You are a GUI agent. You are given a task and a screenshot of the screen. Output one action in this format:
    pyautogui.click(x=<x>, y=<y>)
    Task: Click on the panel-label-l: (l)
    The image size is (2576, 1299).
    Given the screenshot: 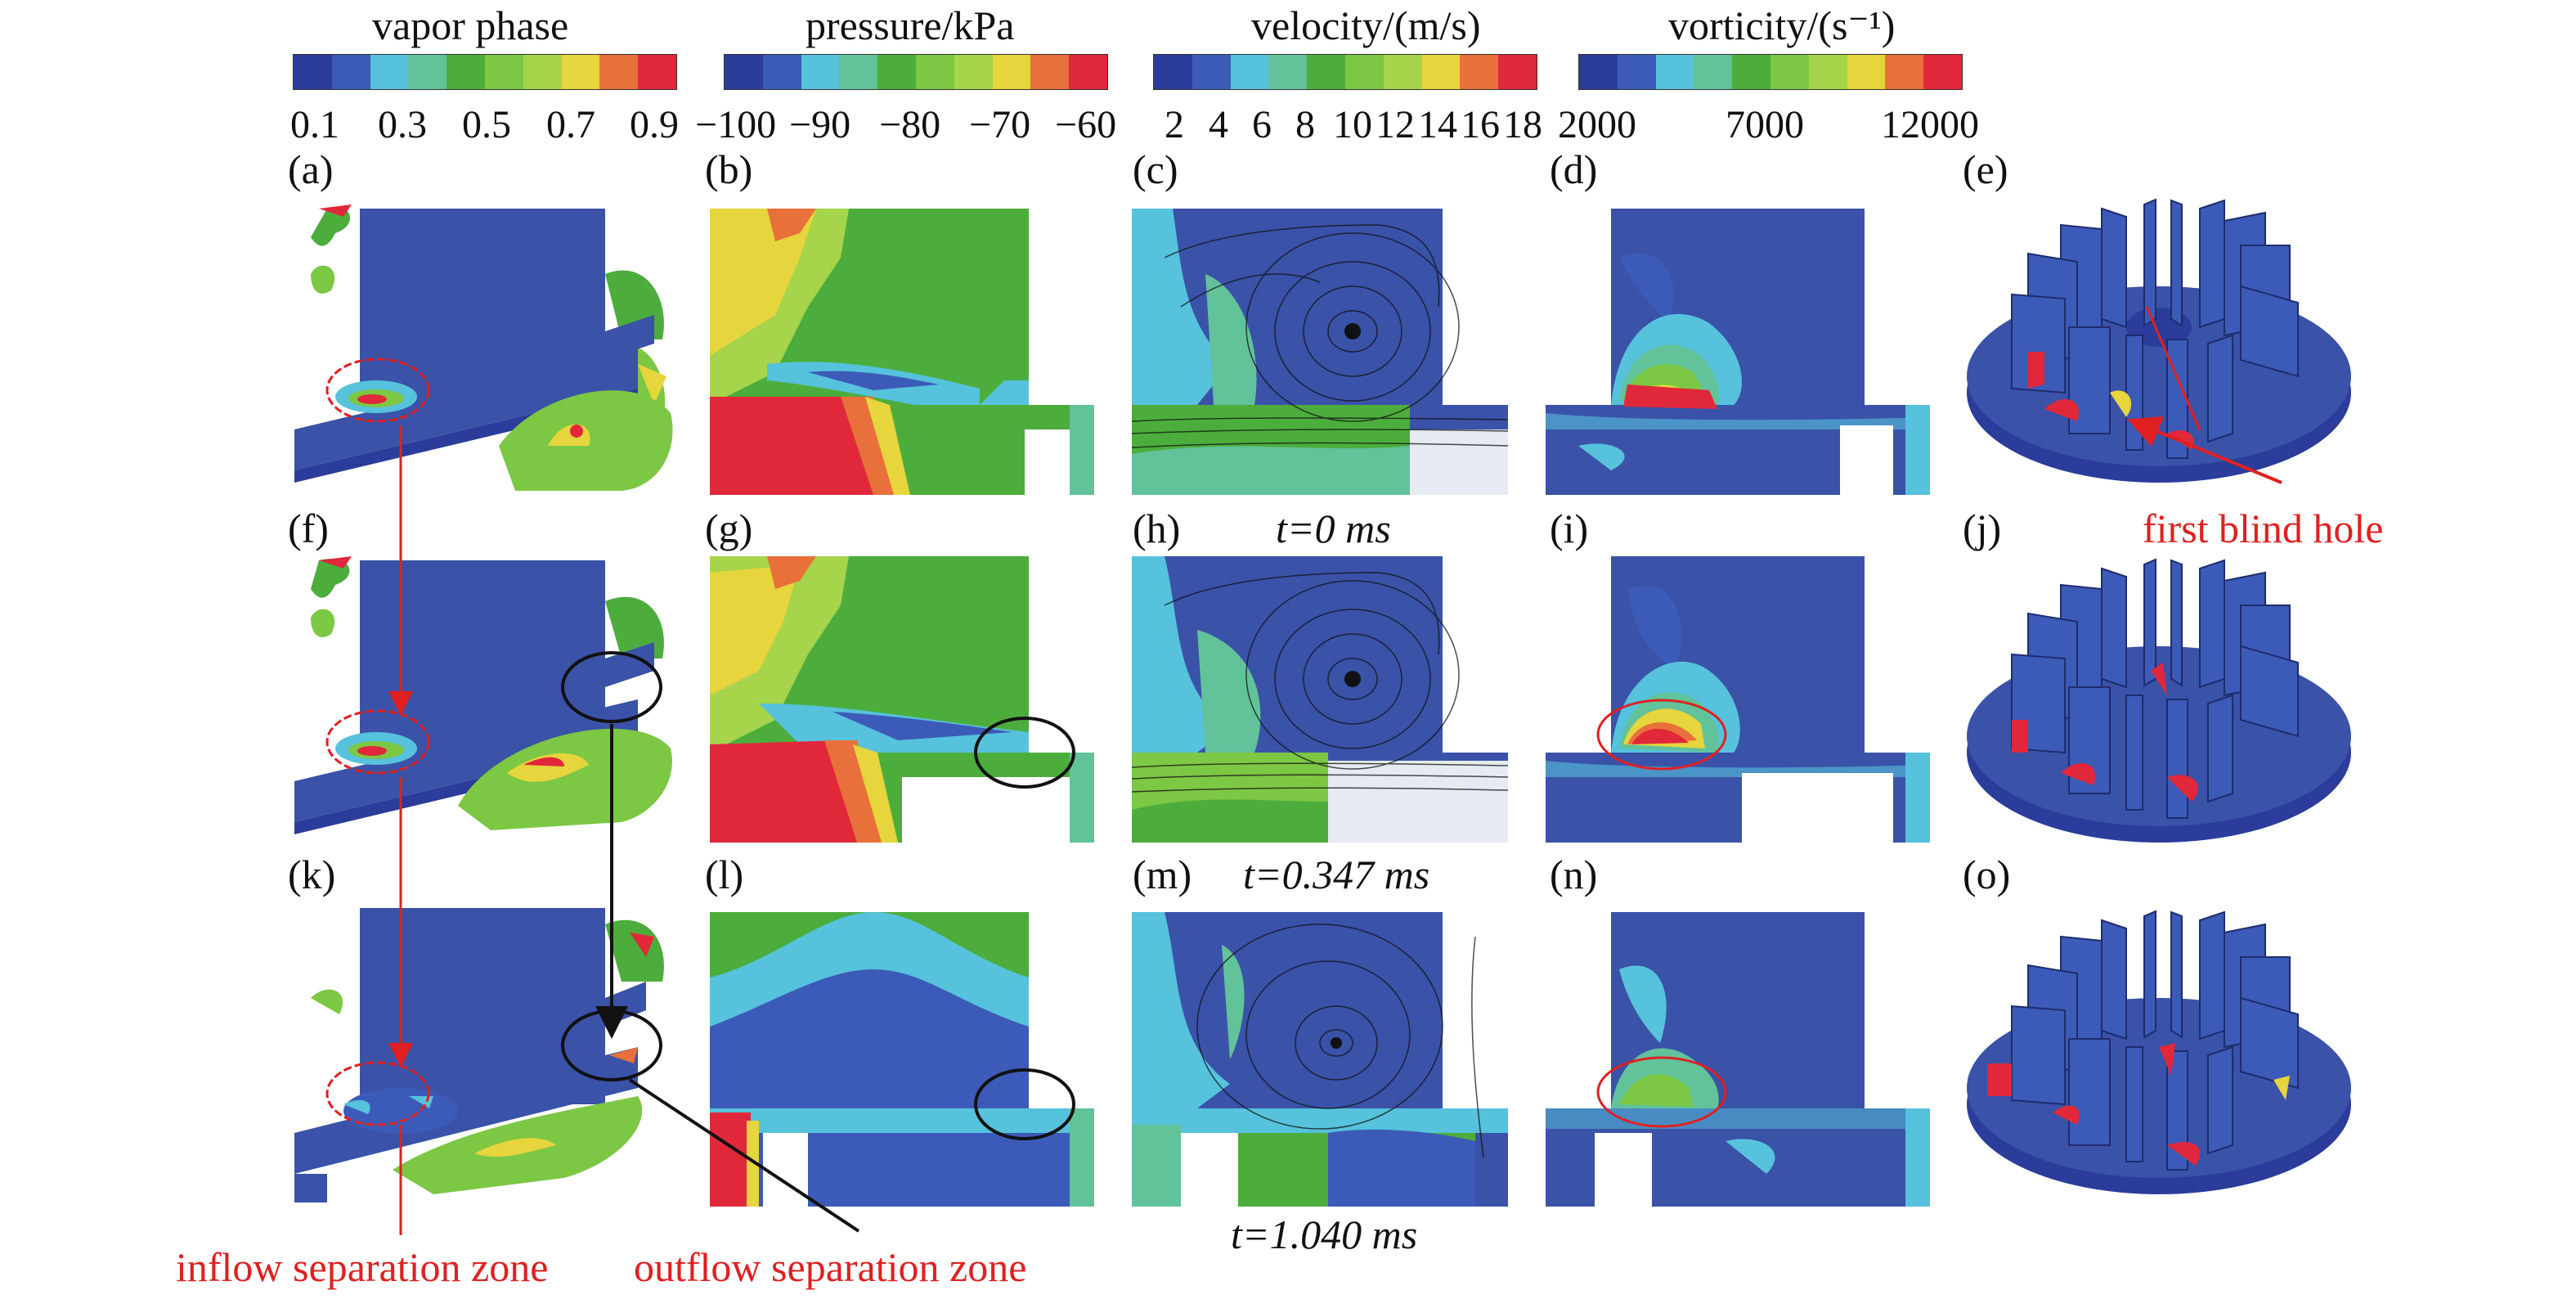 What is the action you would take?
    pyautogui.click(x=724, y=874)
    